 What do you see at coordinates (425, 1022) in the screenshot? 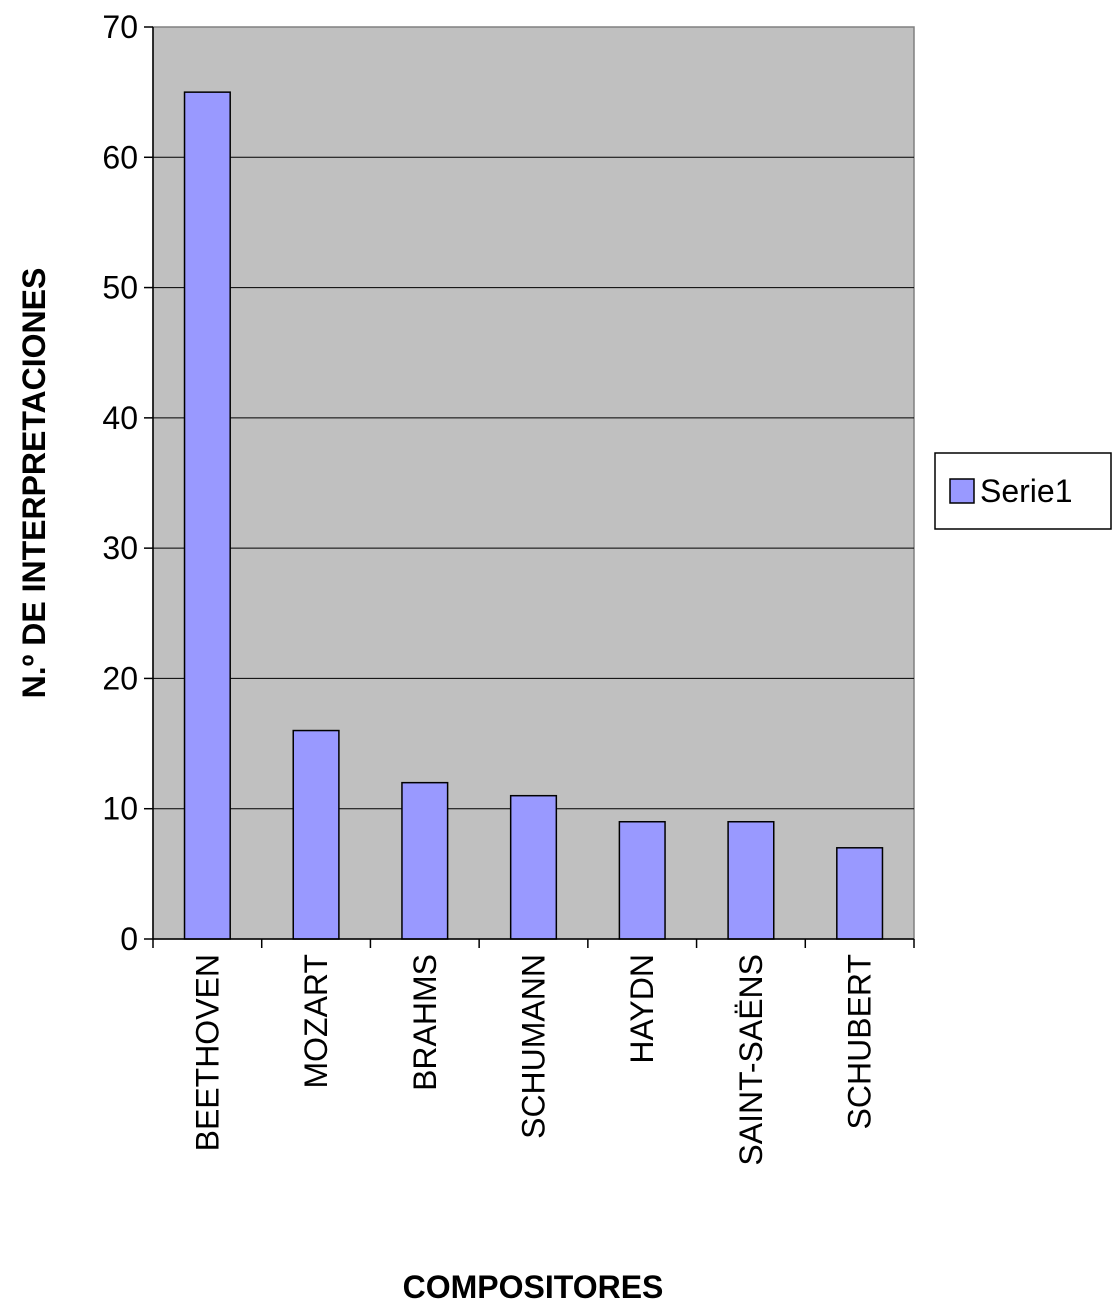
I see `x-tick-label: BRAHMS` at bounding box center [425, 1022].